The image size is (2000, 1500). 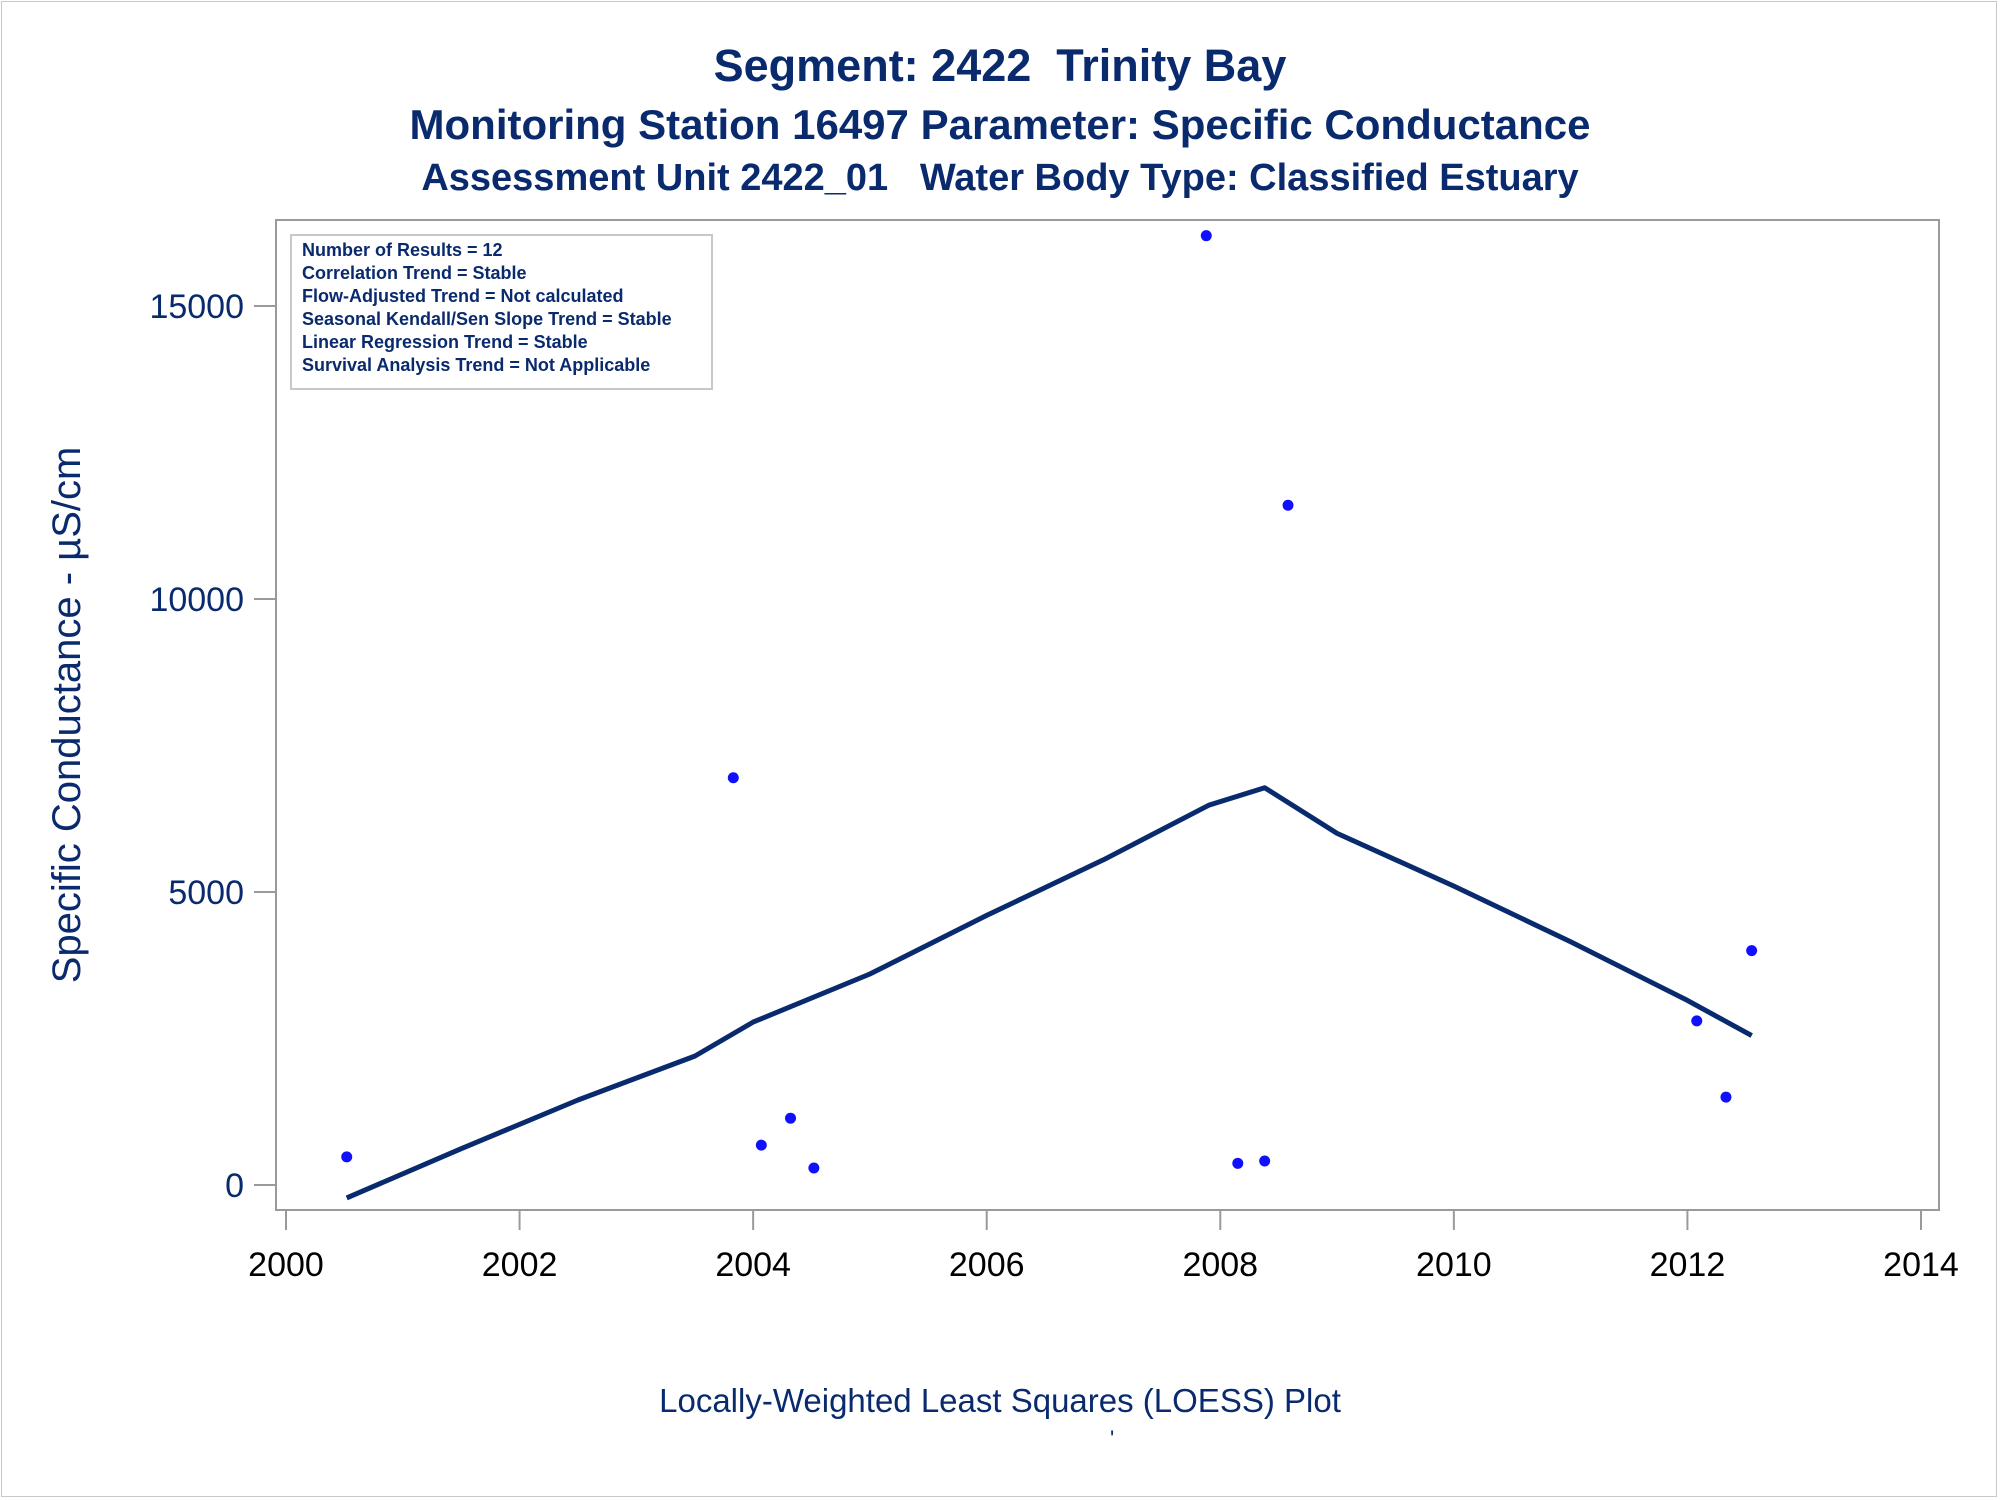 What do you see at coordinates (987, 1265) in the screenshot?
I see `x-tick-label: 2006` at bounding box center [987, 1265].